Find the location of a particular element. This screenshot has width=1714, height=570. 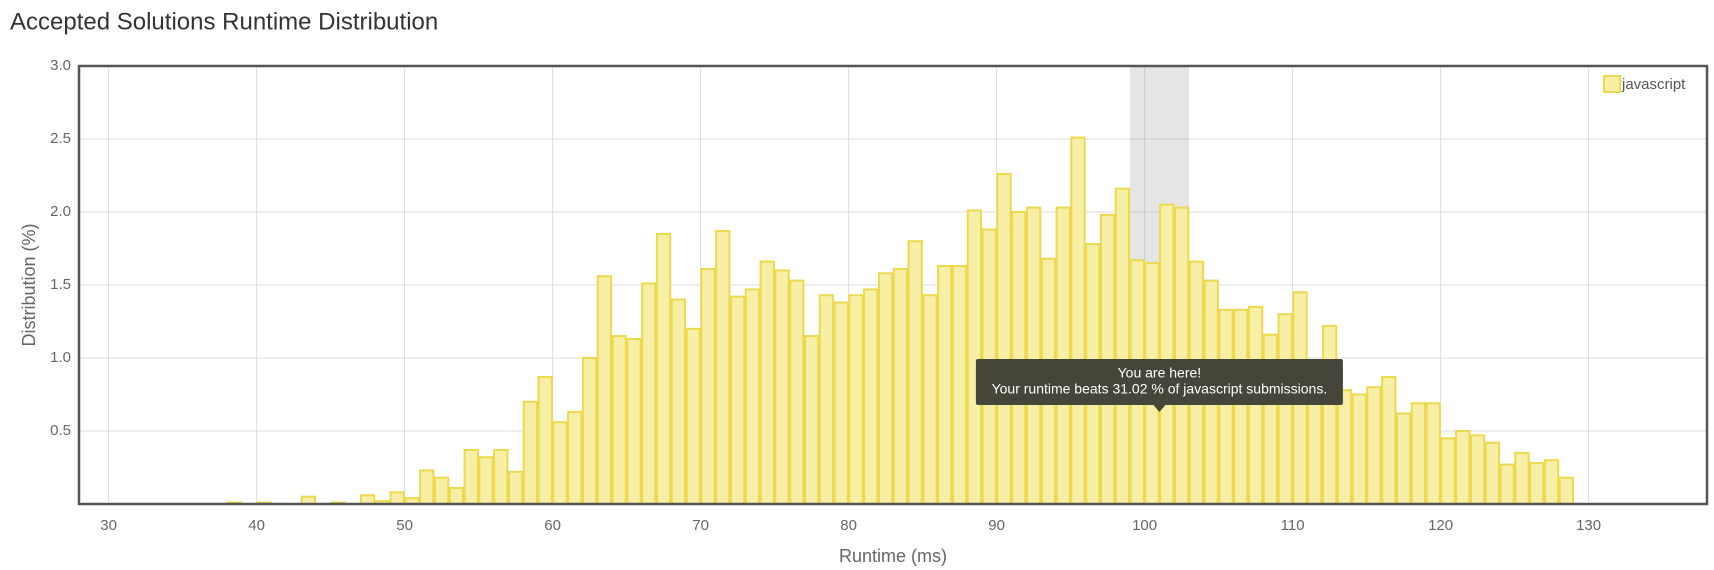

x-tick-label: 110 is located at coordinates (1293, 525).